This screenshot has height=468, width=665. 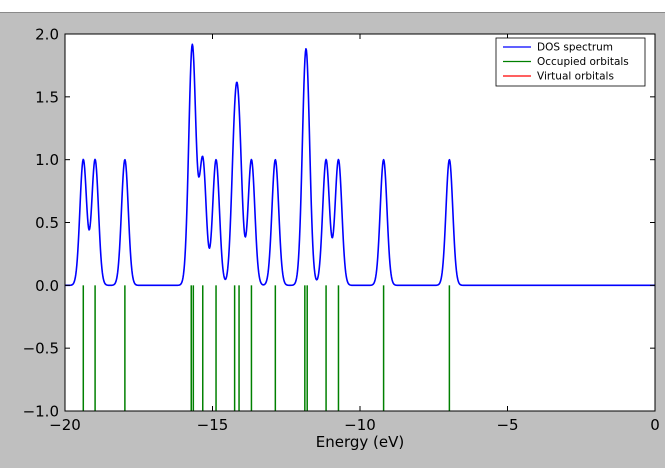 What do you see at coordinates (65, 425) in the screenshot?
I see `x-tick-label: −20` at bounding box center [65, 425].